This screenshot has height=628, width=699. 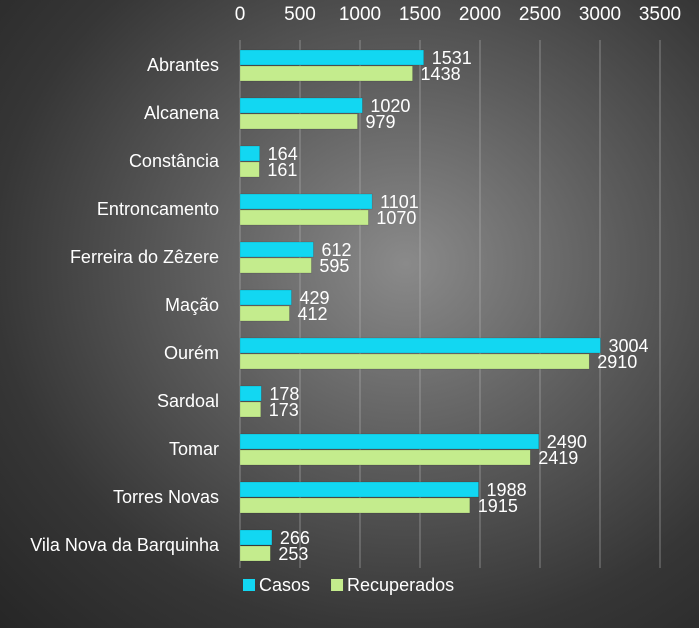 What do you see at coordinates (458, 14) in the screenshot?
I see `x-axis-ticks: 0 500 1000 1500 2000 2500 3000 3500` at bounding box center [458, 14].